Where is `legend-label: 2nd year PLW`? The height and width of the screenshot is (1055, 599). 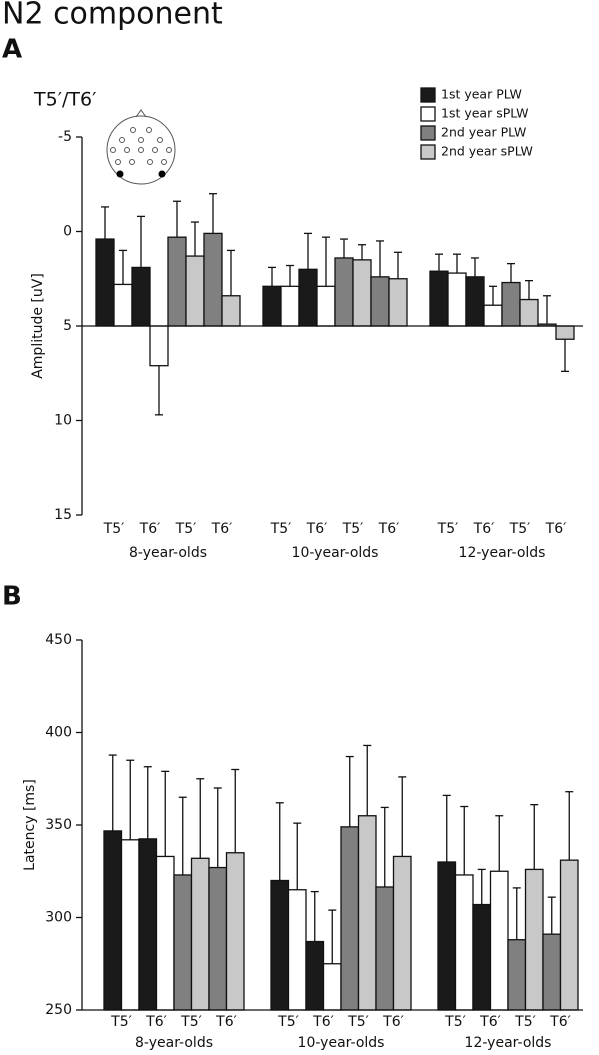 legend-label: 2nd year PLW is located at coordinates (483, 132).